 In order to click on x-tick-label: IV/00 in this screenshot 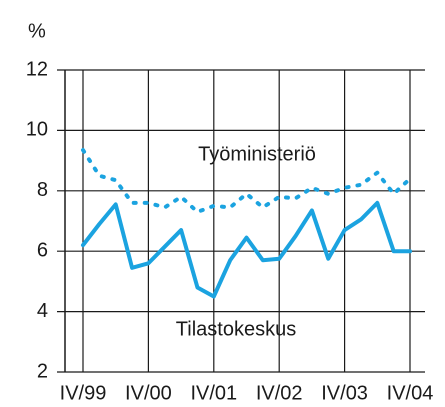, I will do `click(148, 393)`.